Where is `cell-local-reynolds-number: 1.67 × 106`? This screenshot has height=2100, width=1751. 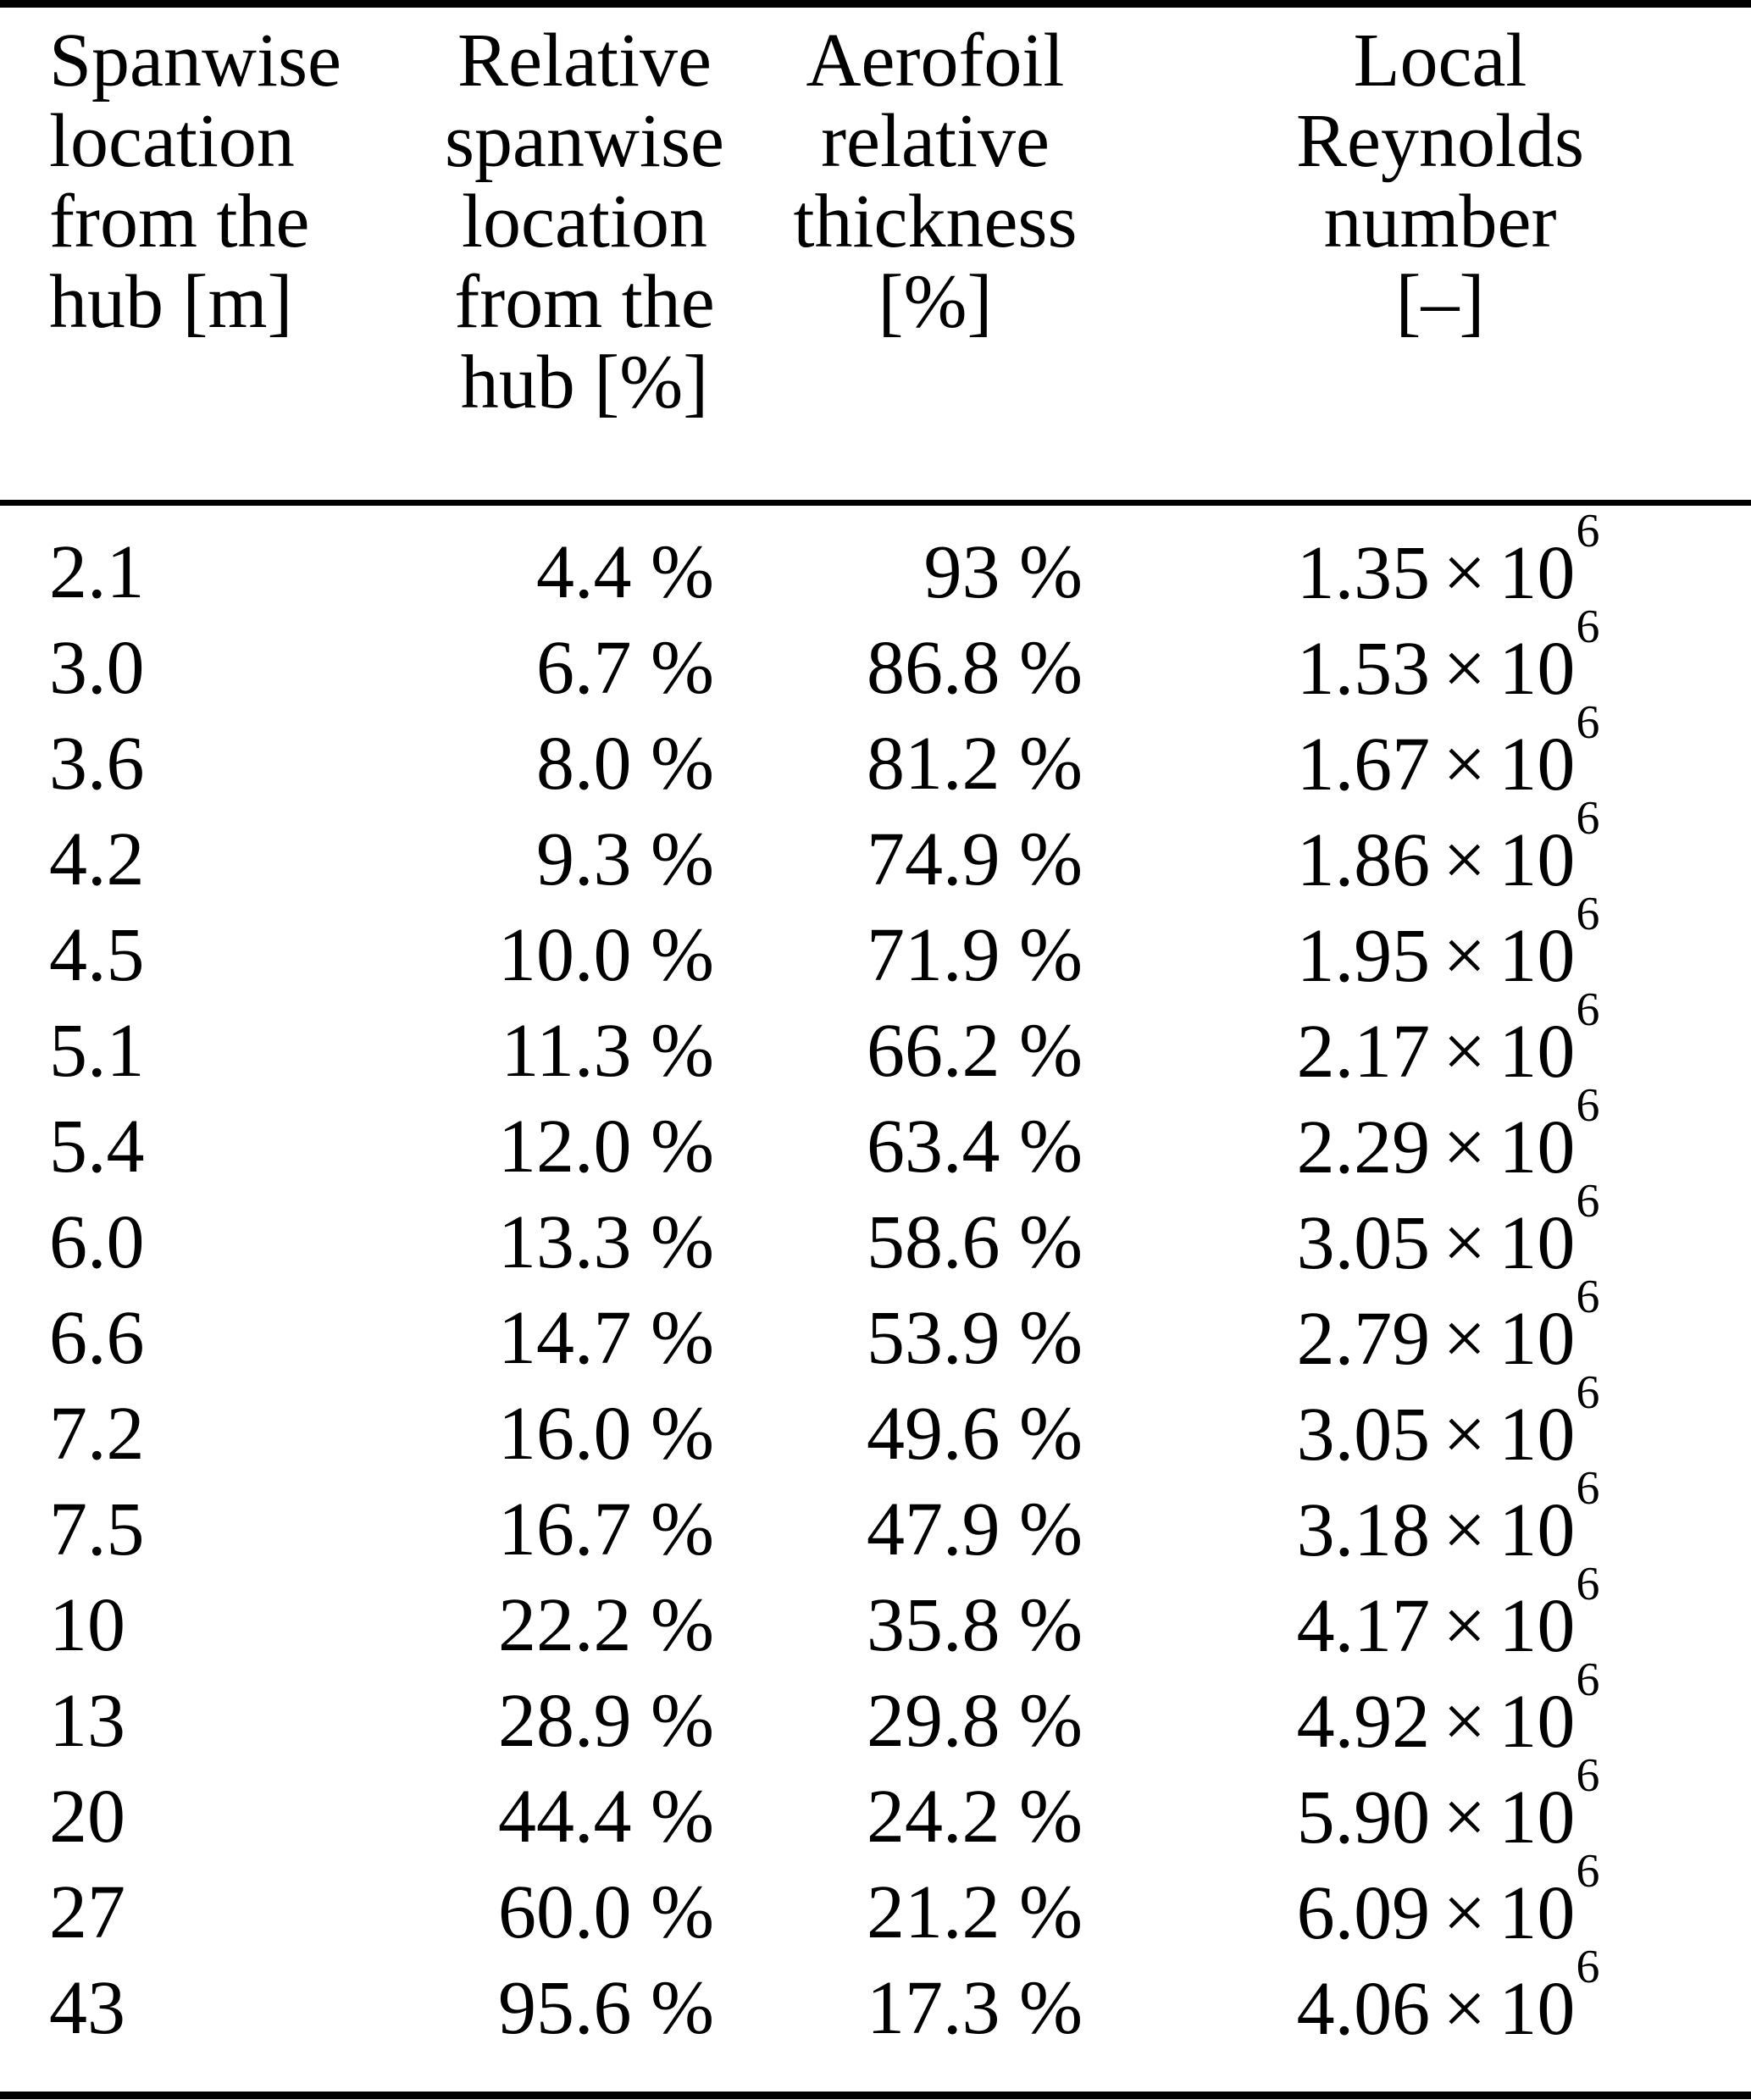
cell-local-reynolds-number: 1.67 × 106 is located at coordinates (1422, 753).